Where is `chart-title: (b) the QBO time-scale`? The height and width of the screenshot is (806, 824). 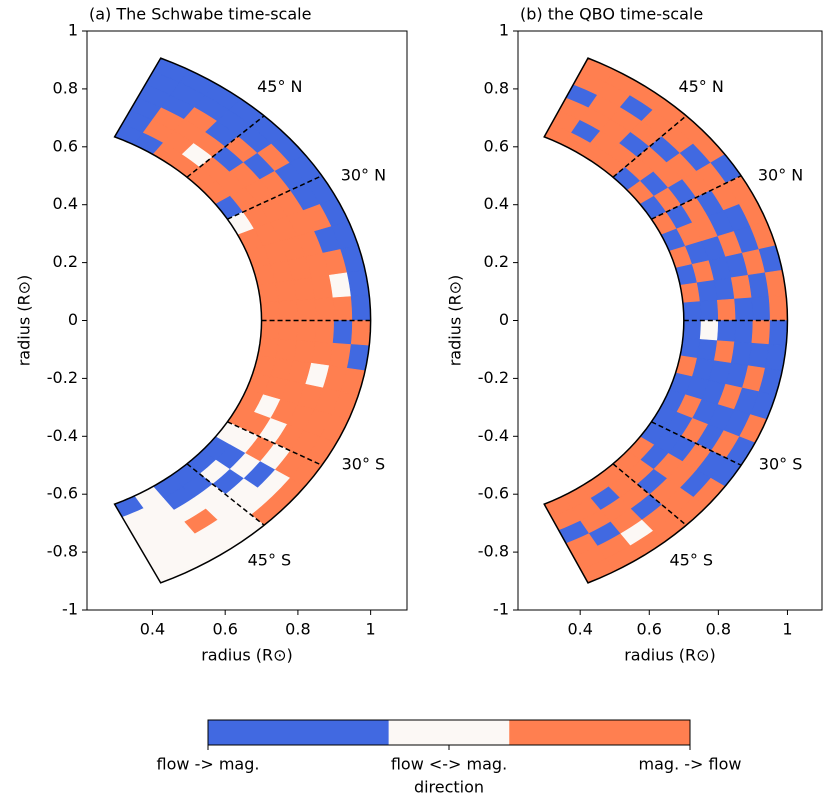 chart-title: (b) the QBO time-scale is located at coordinates (611, 14).